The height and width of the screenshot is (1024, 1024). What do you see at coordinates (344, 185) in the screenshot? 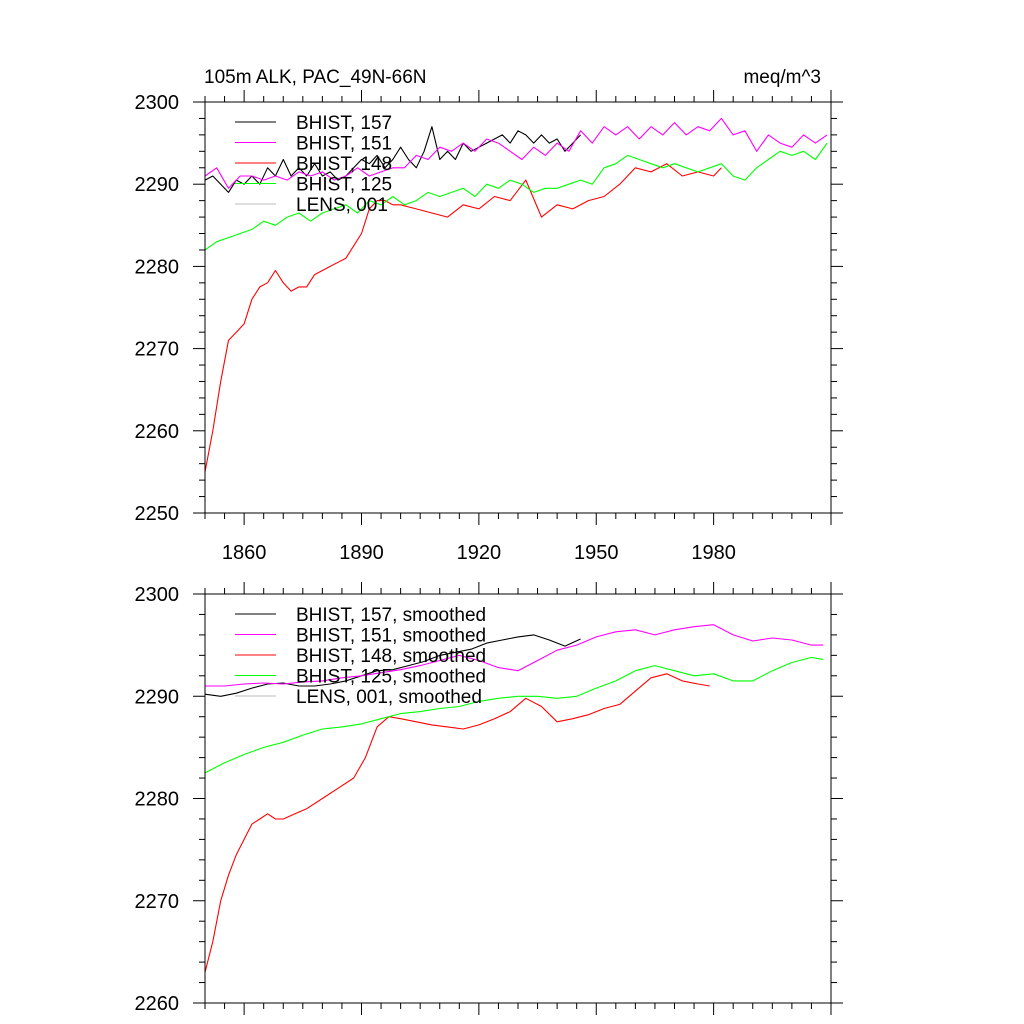
I see `legend-label-3: BHIST, 125` at bounding box center [344, 185].